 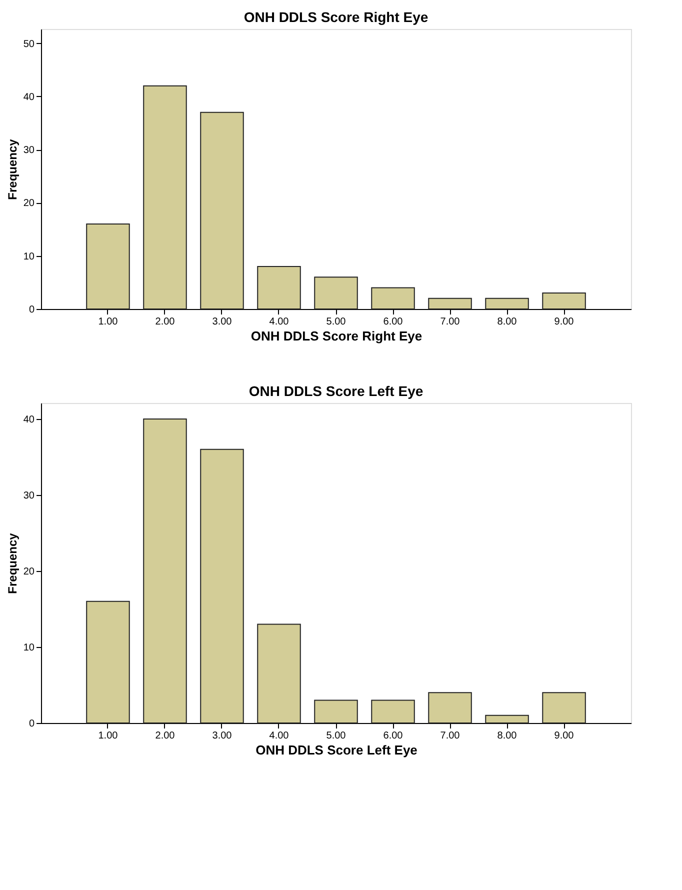 What do you see at coordinates (337, 750) in the screenshot?
I see `x-axis-title: ONH DDLS Score Left Eye` at bounding box center [337, 750].